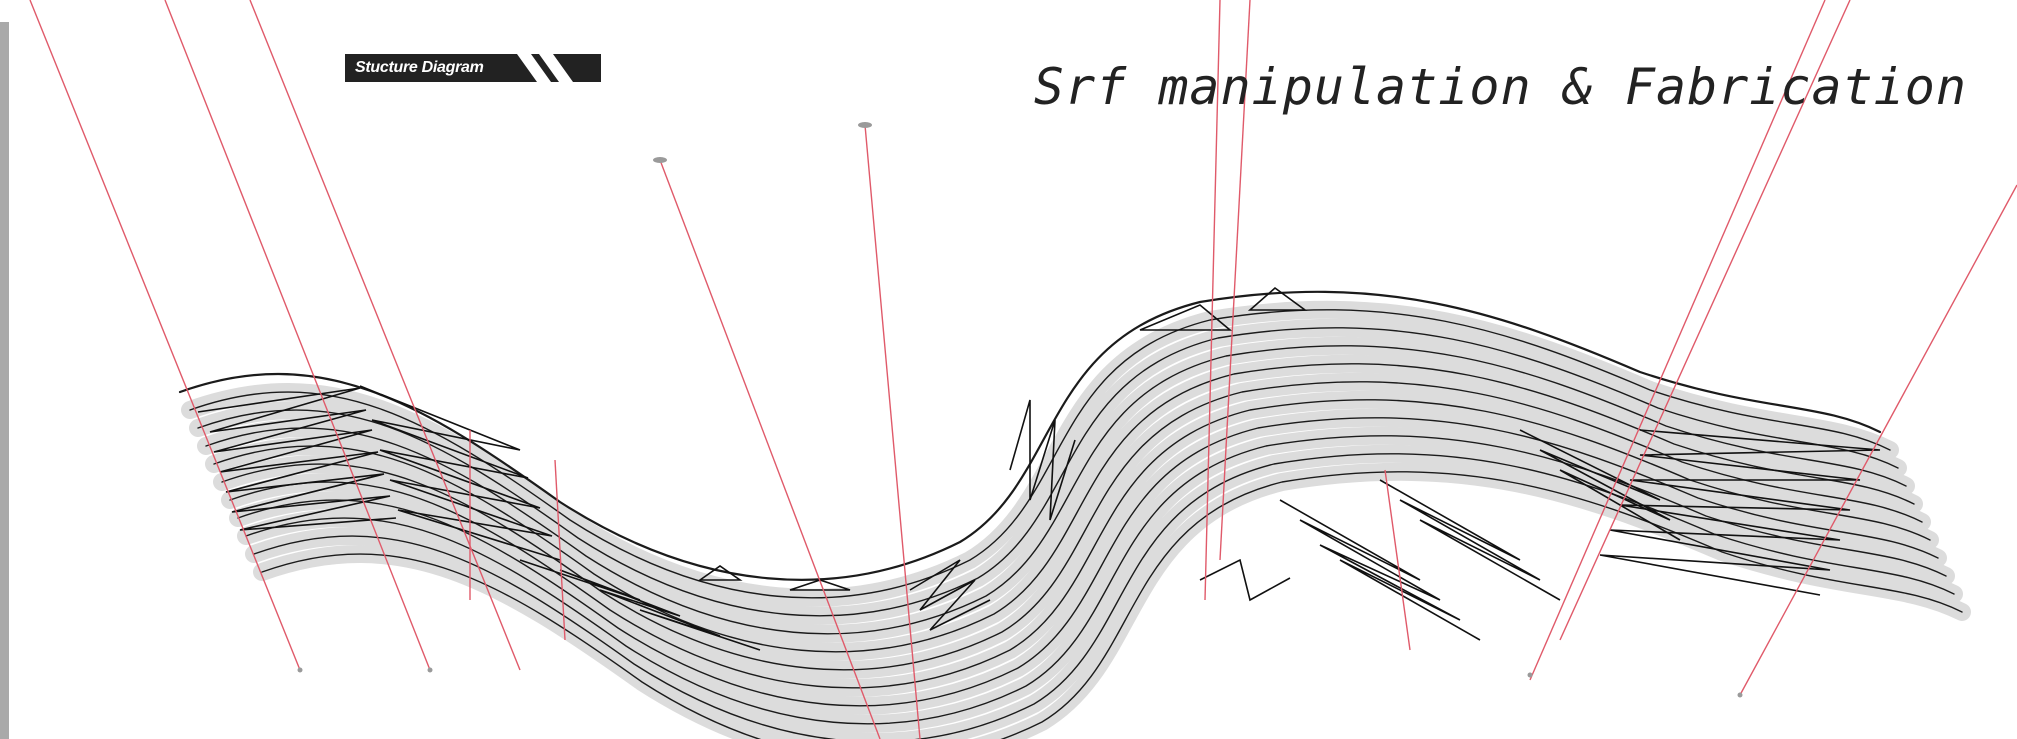 The width and height of the screenshot is (2017, 739). Describe the element at coordinates (4, 380) in the screenshot. I see `left-edge-strip` at that location.